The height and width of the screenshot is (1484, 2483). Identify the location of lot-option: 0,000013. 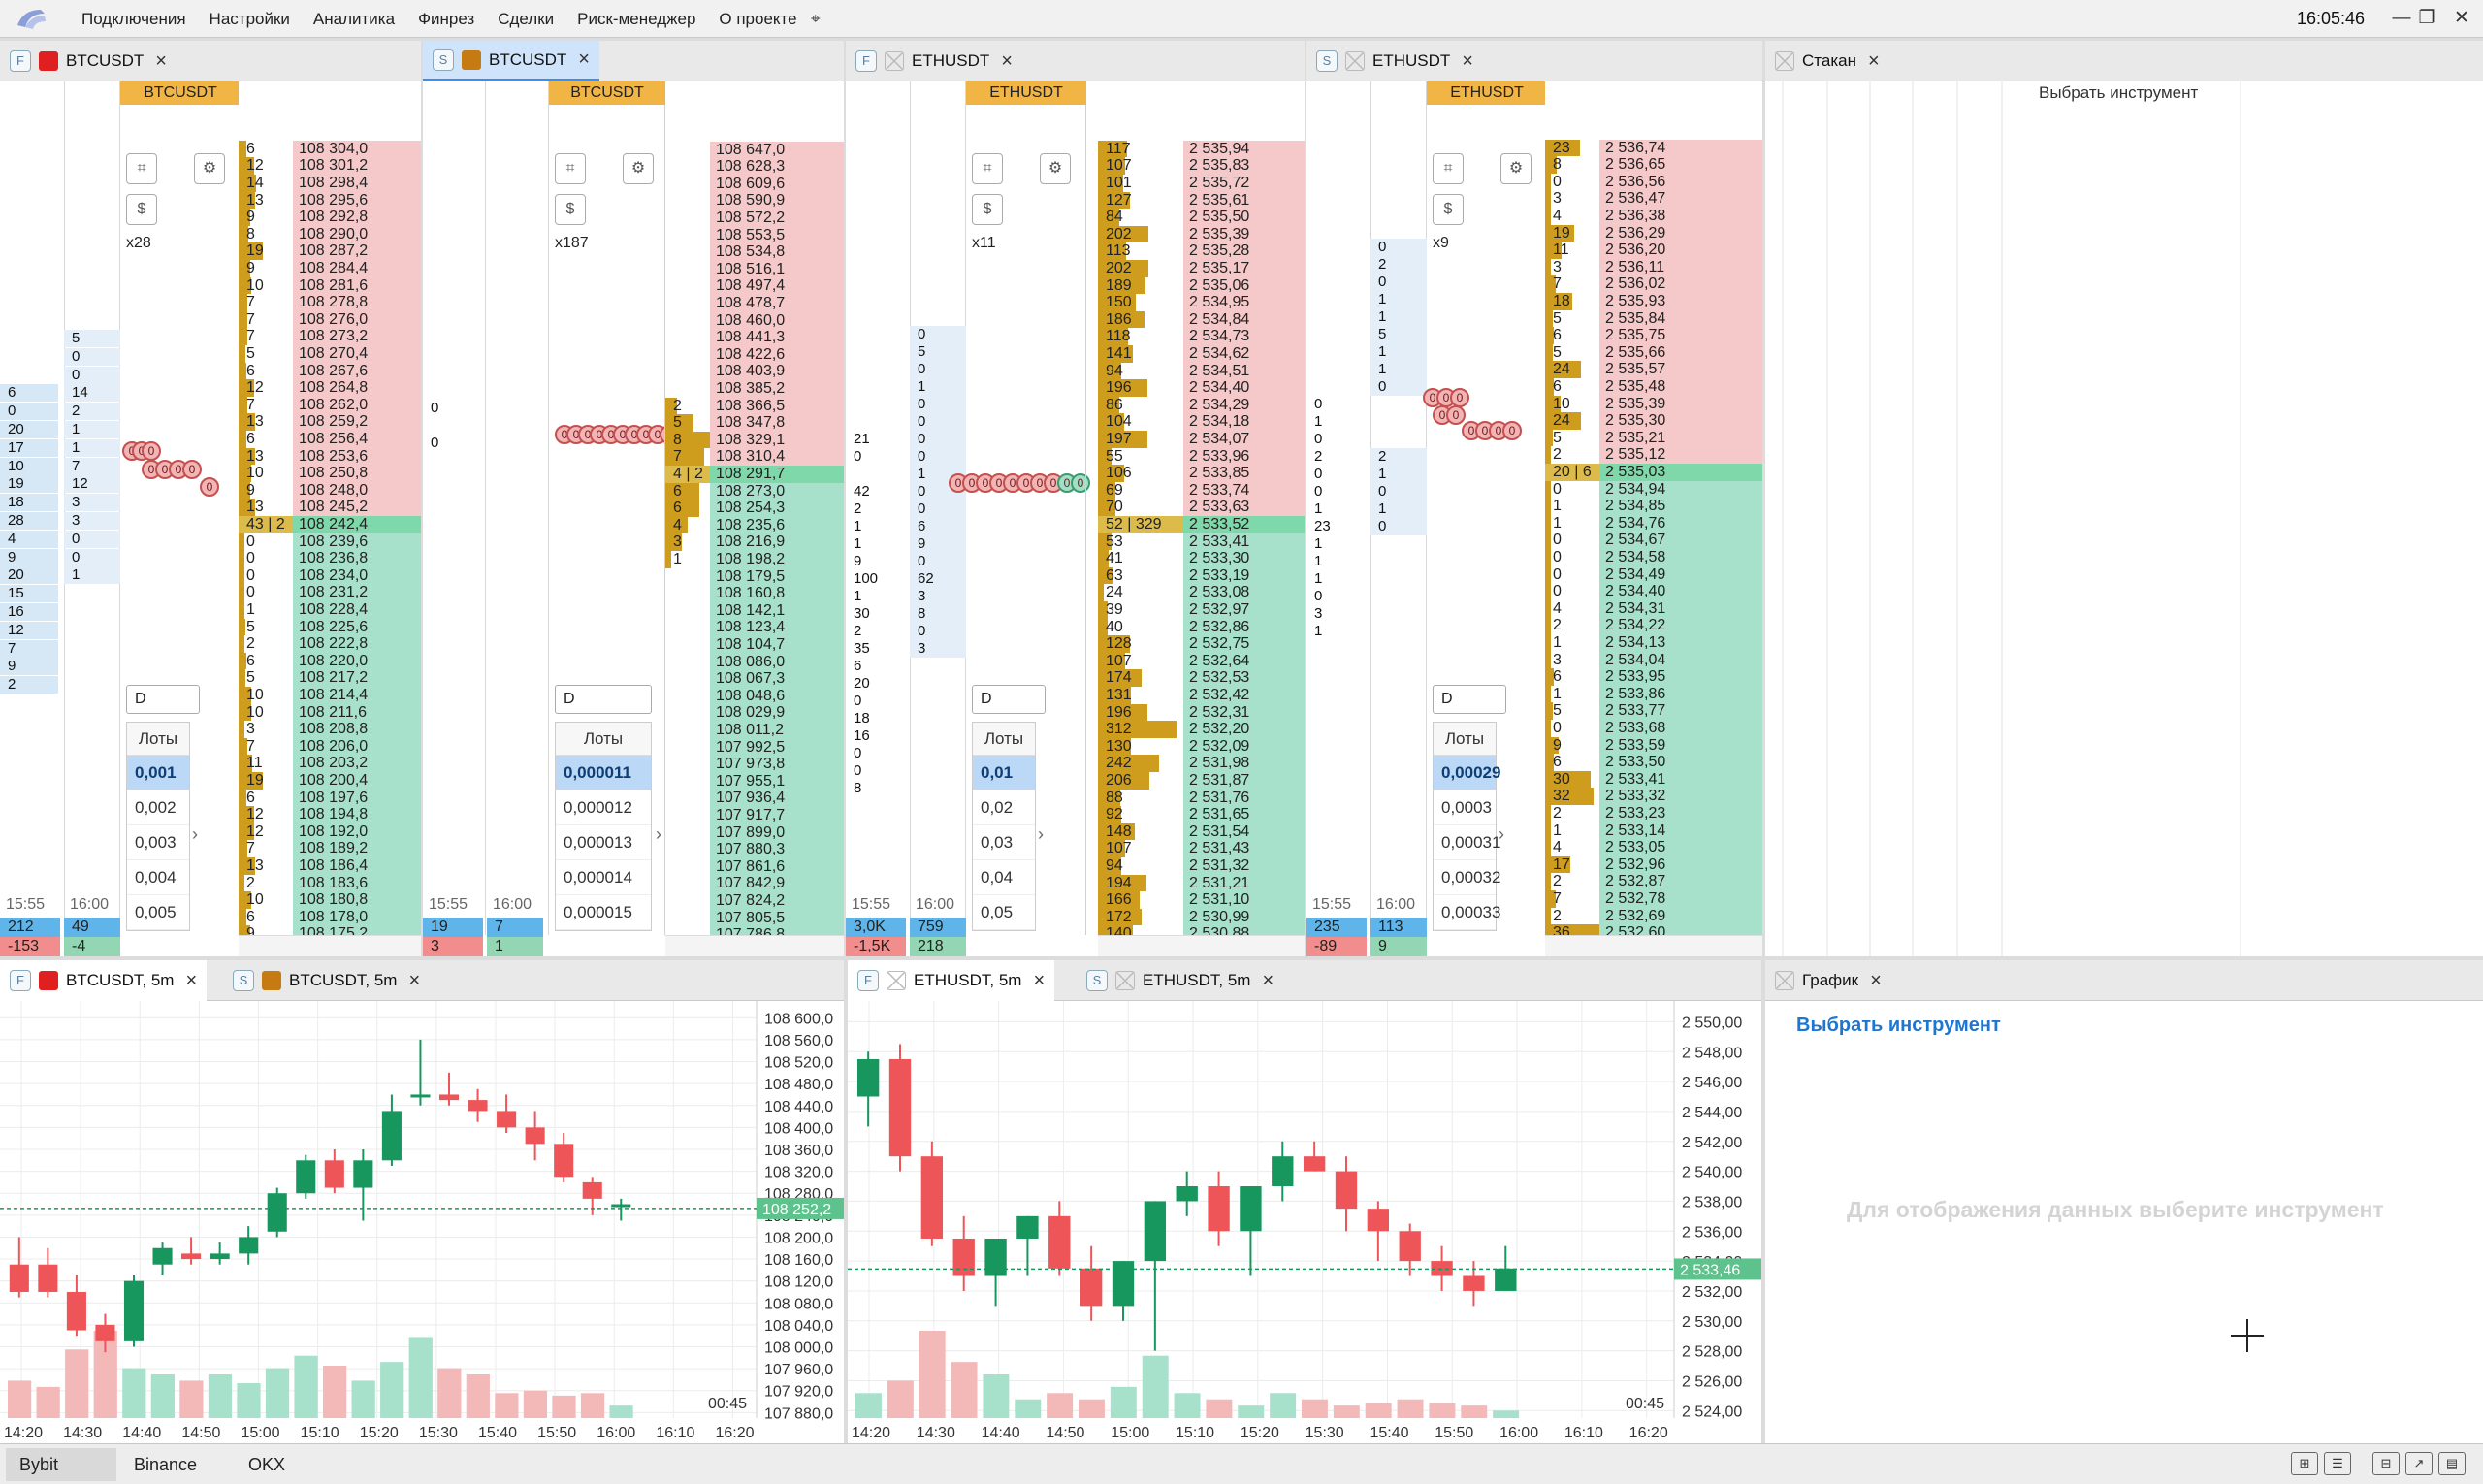
(603, 842).